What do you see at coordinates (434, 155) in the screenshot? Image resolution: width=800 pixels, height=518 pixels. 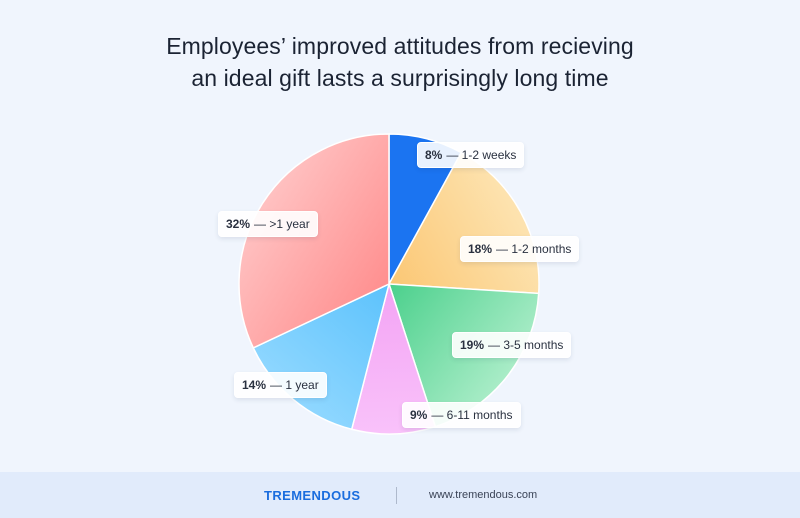 I see `slice-percent: 8%` at bounding box center [434, 155].